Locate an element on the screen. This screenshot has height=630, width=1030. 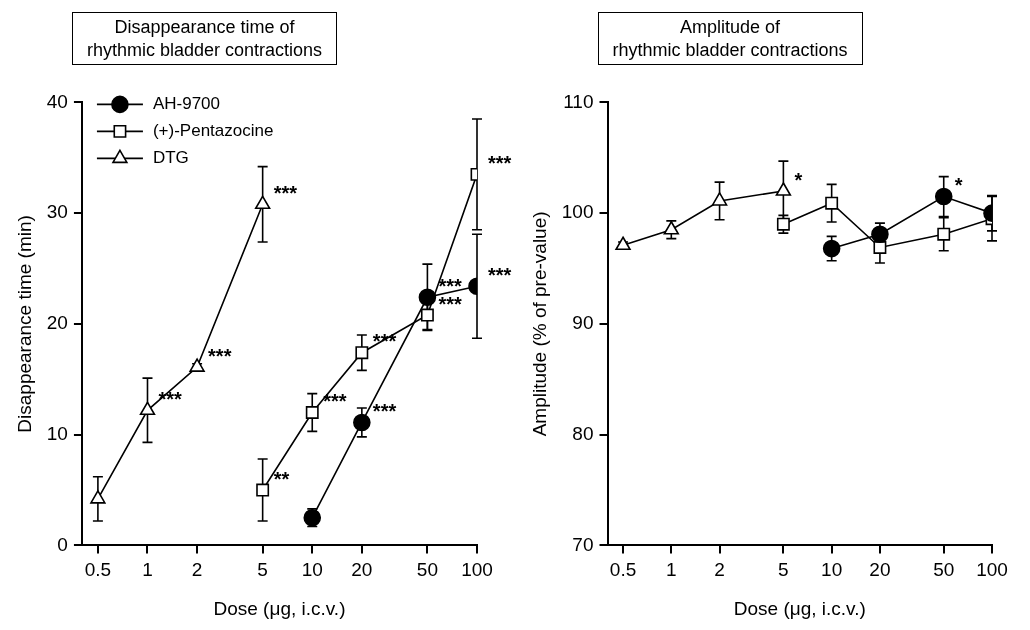
chart-title: Amplitude of rhythmic bladder contractions is located at coordinates (730, 38).